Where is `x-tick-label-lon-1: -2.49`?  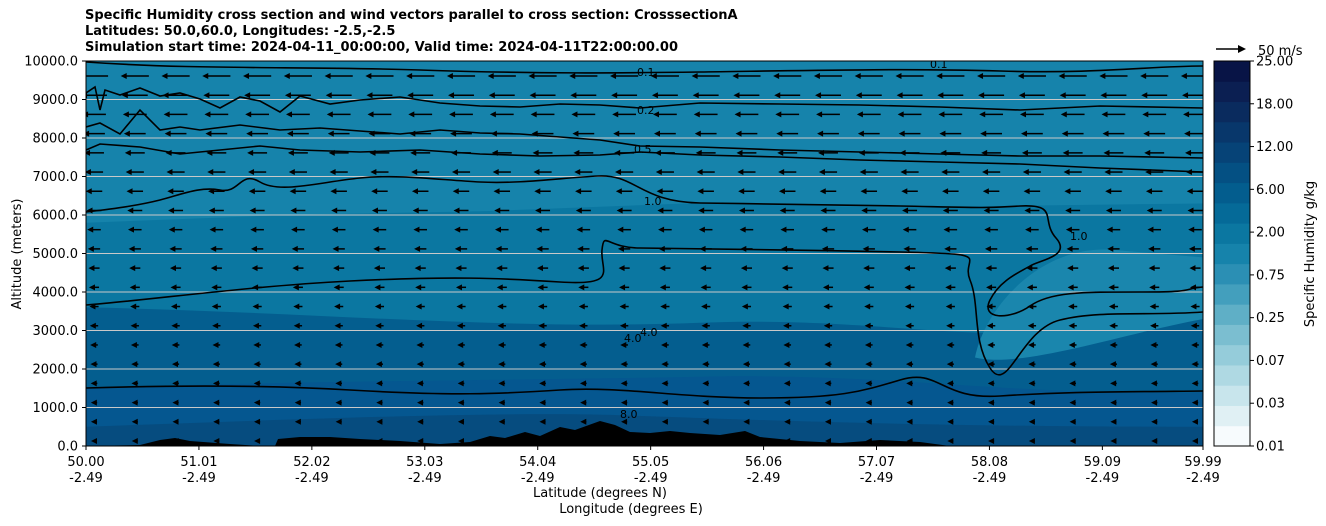
x-tick-label-lon-1: -2.49 is located at coordinates (199, 478).